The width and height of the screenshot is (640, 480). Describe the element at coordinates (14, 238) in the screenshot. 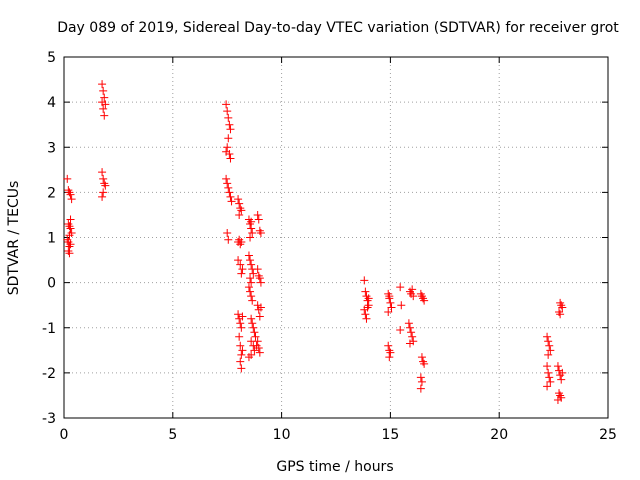

I see `y-axis-label: SDTVAR / TECUs` at that location.